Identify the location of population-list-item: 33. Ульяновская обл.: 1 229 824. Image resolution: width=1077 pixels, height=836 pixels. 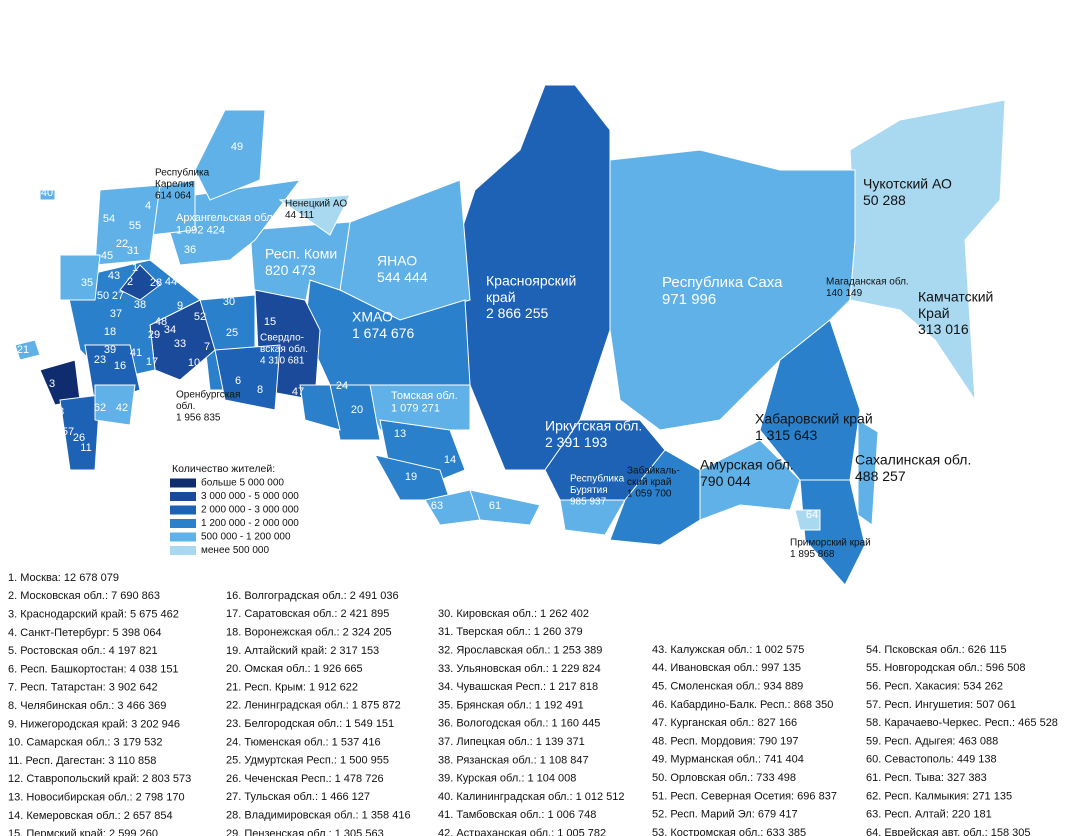
(519, 669).